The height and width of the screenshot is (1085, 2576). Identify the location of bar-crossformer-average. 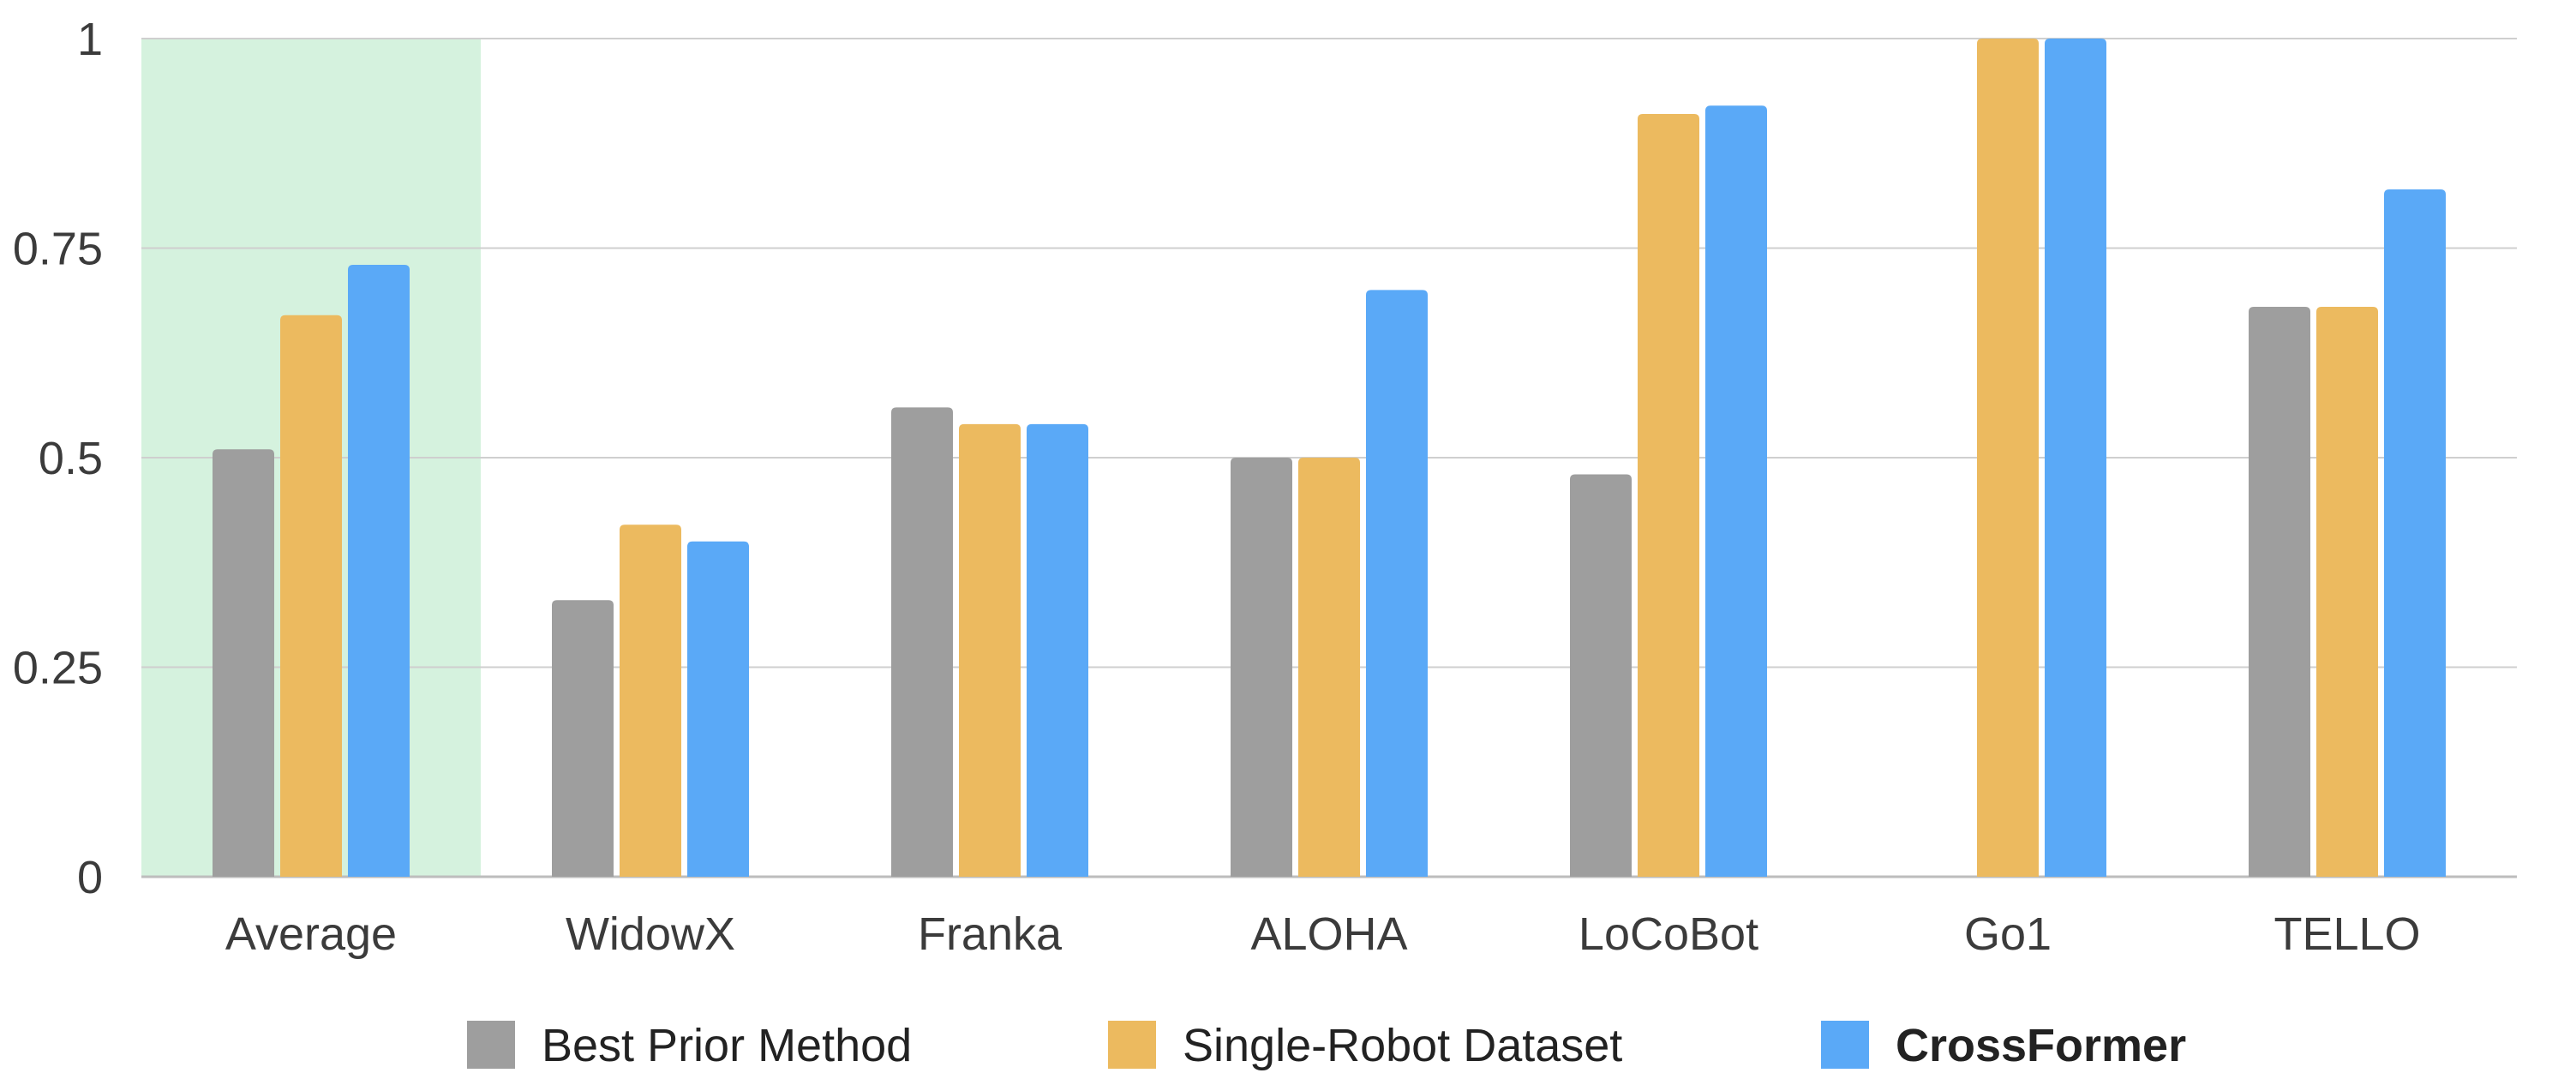
(379, 571).